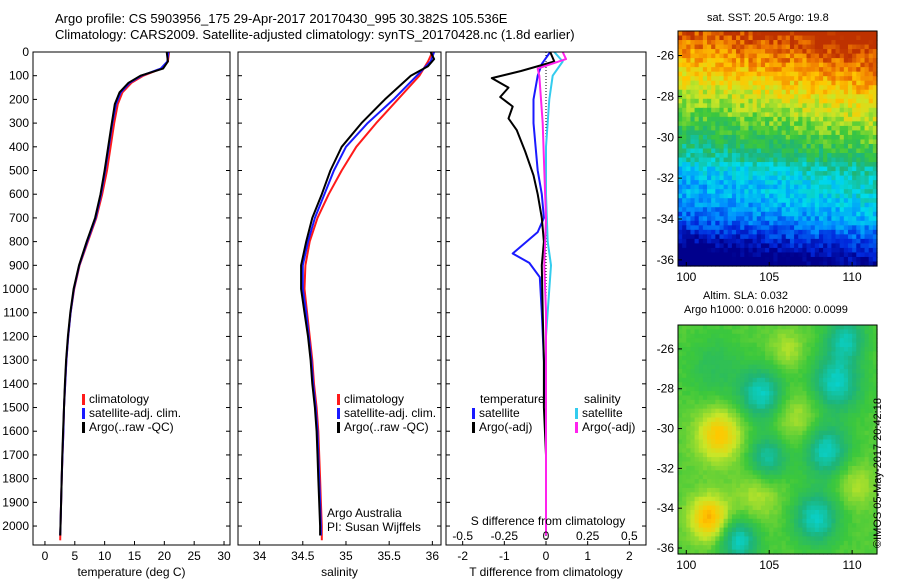  What do you see at coordinates (83, 413) in the screenshot?
I see `temperature-profile-legend-swatch` at bounding box center [83, 413].